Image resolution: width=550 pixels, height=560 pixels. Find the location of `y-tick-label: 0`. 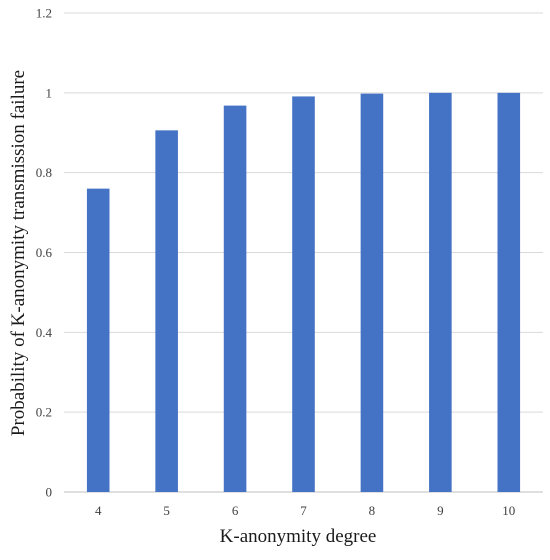

y-tick-label: 0 is located at coordinates (49, 492).